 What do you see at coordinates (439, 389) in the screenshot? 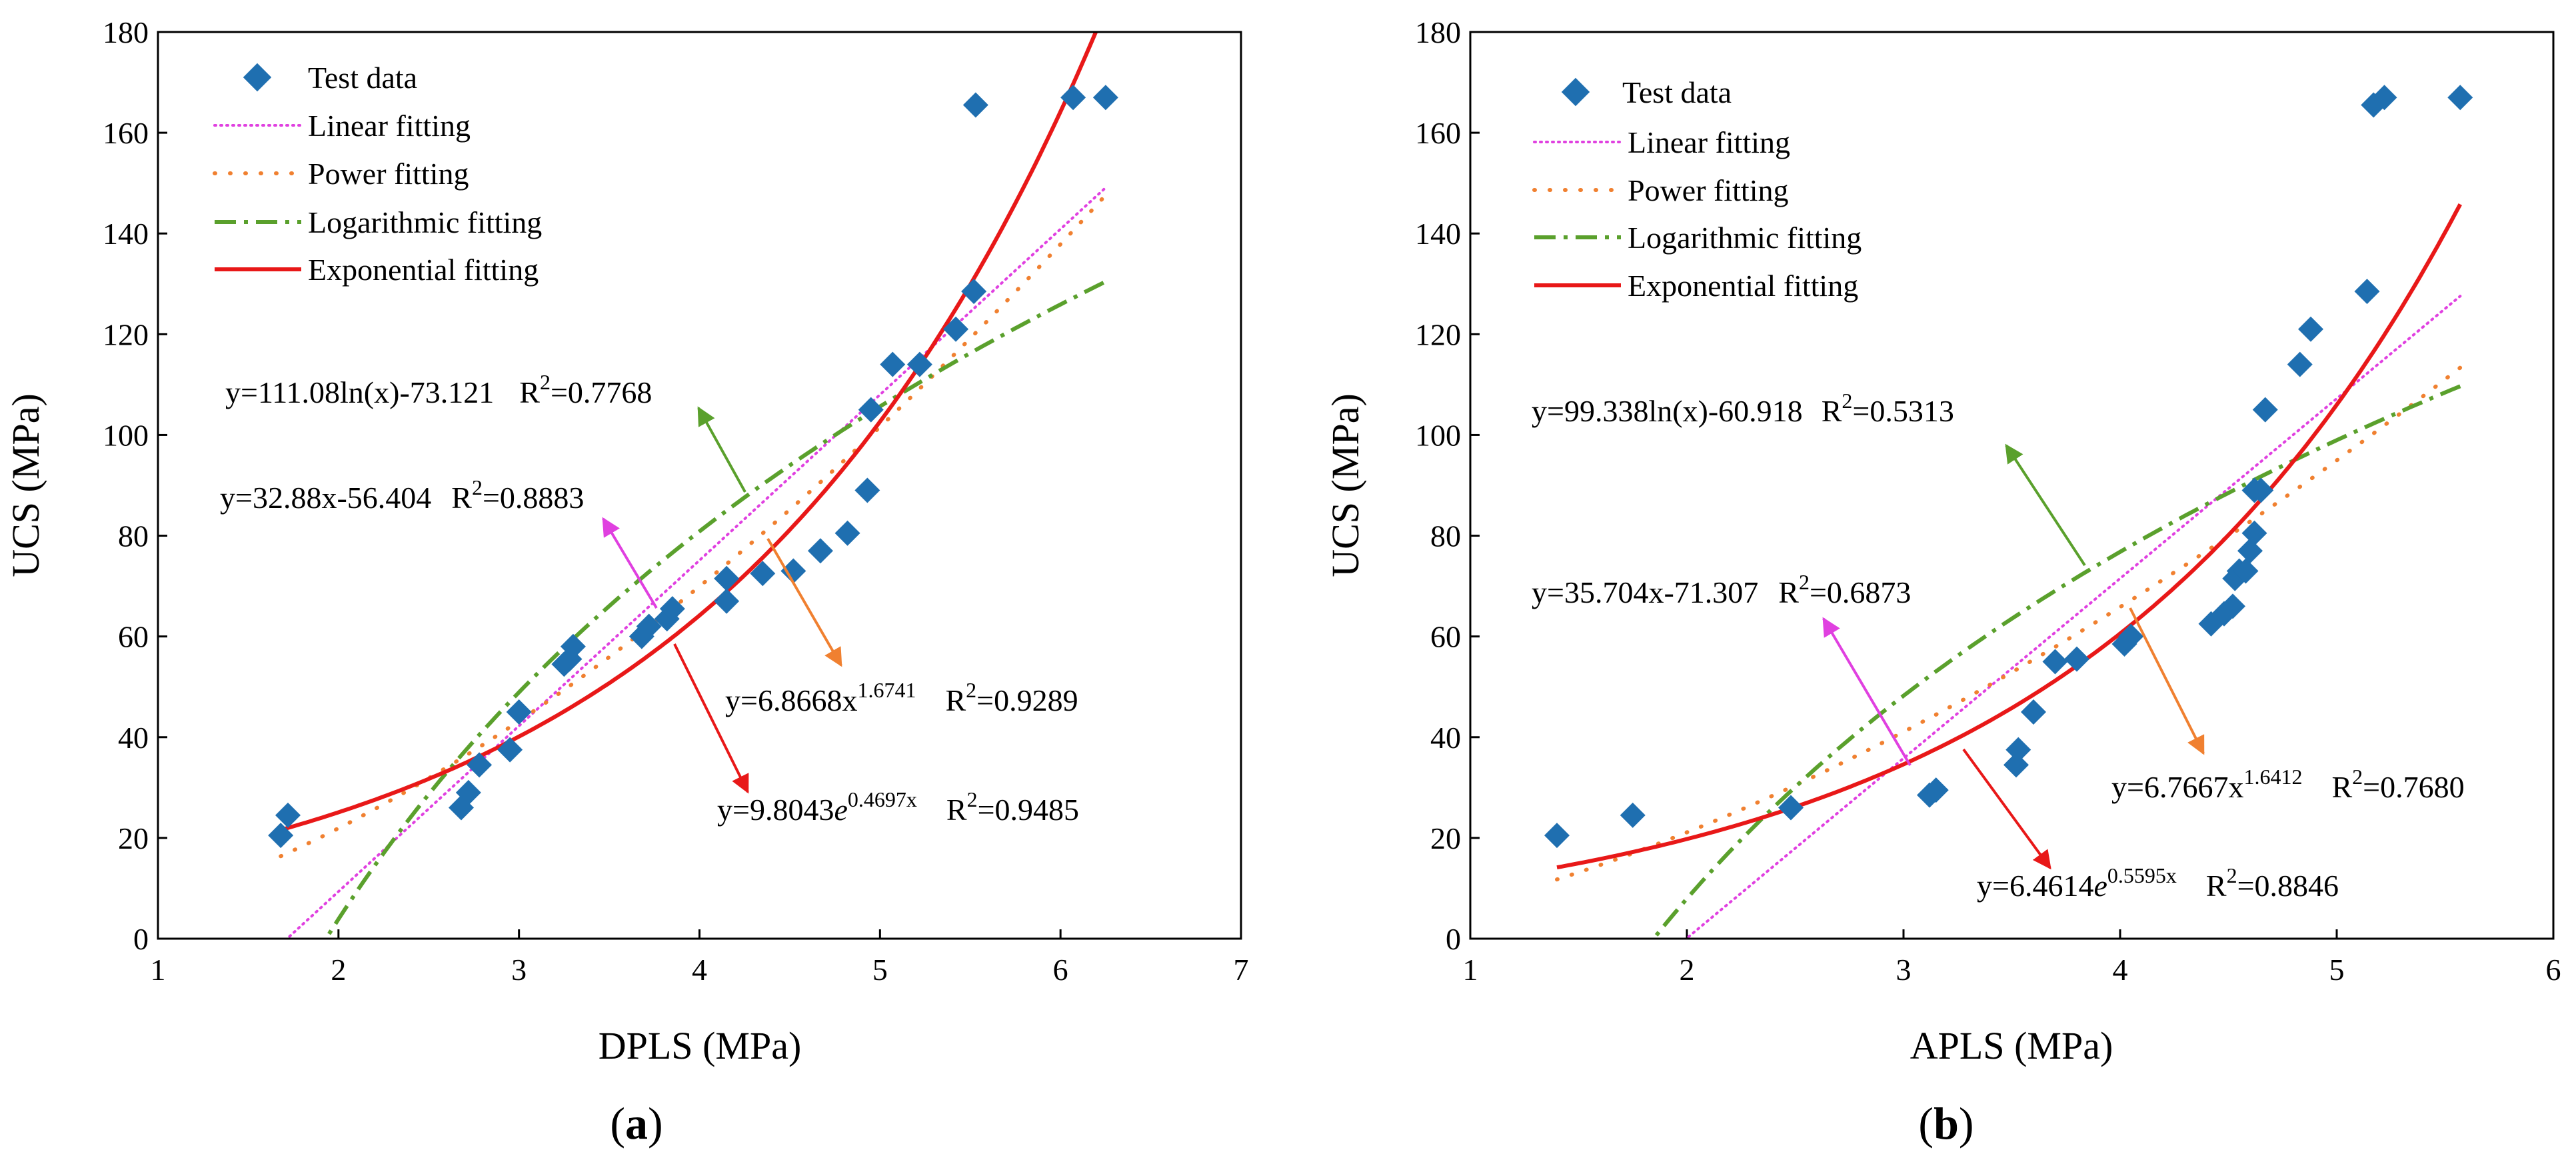
I see `equation-log-a: y=111.08ln(x)-73.121 R2=0.7768` at bounding box center [439, 389].